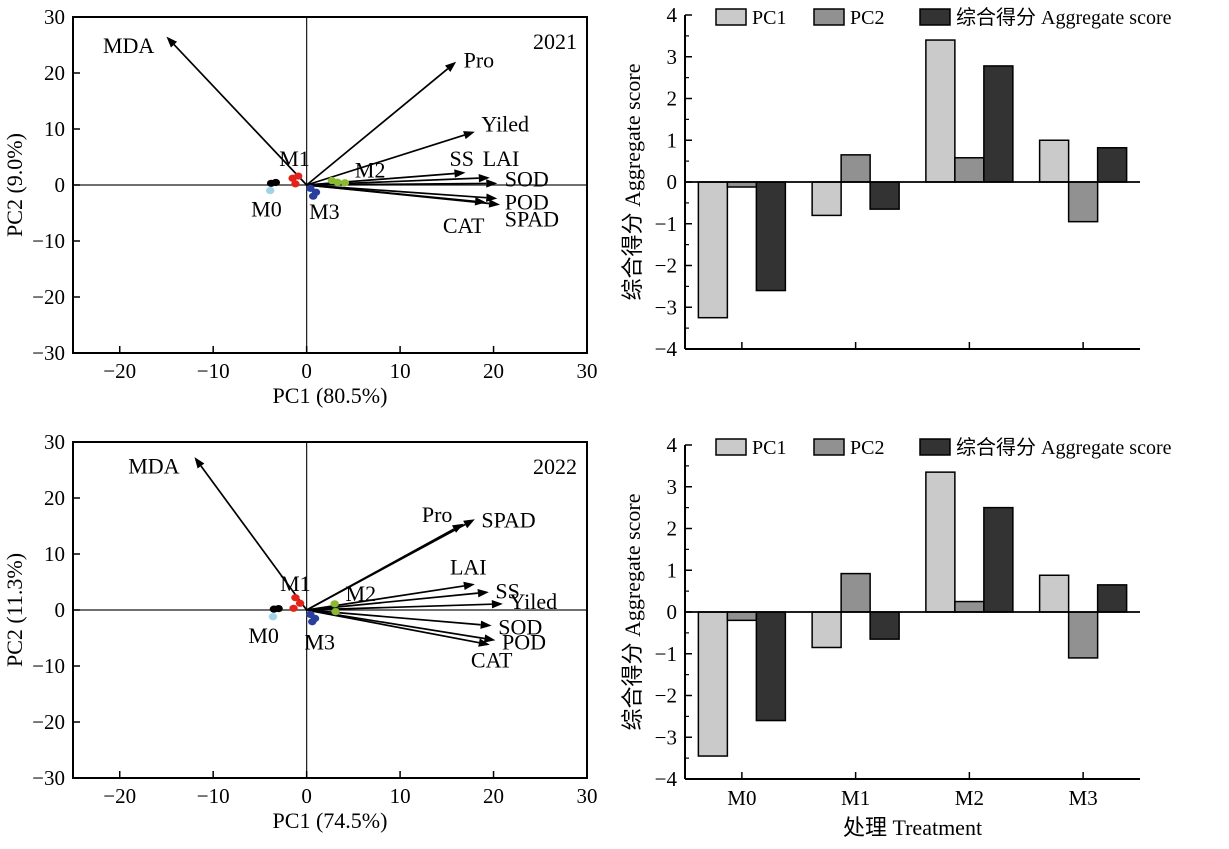 Image resolution: width=1229 pixels, height=849 pixels. What do you see at coordinates (524, 641) in the screenshot?
I see `loading-label-POD: POD` at bounding box center [524, 641].